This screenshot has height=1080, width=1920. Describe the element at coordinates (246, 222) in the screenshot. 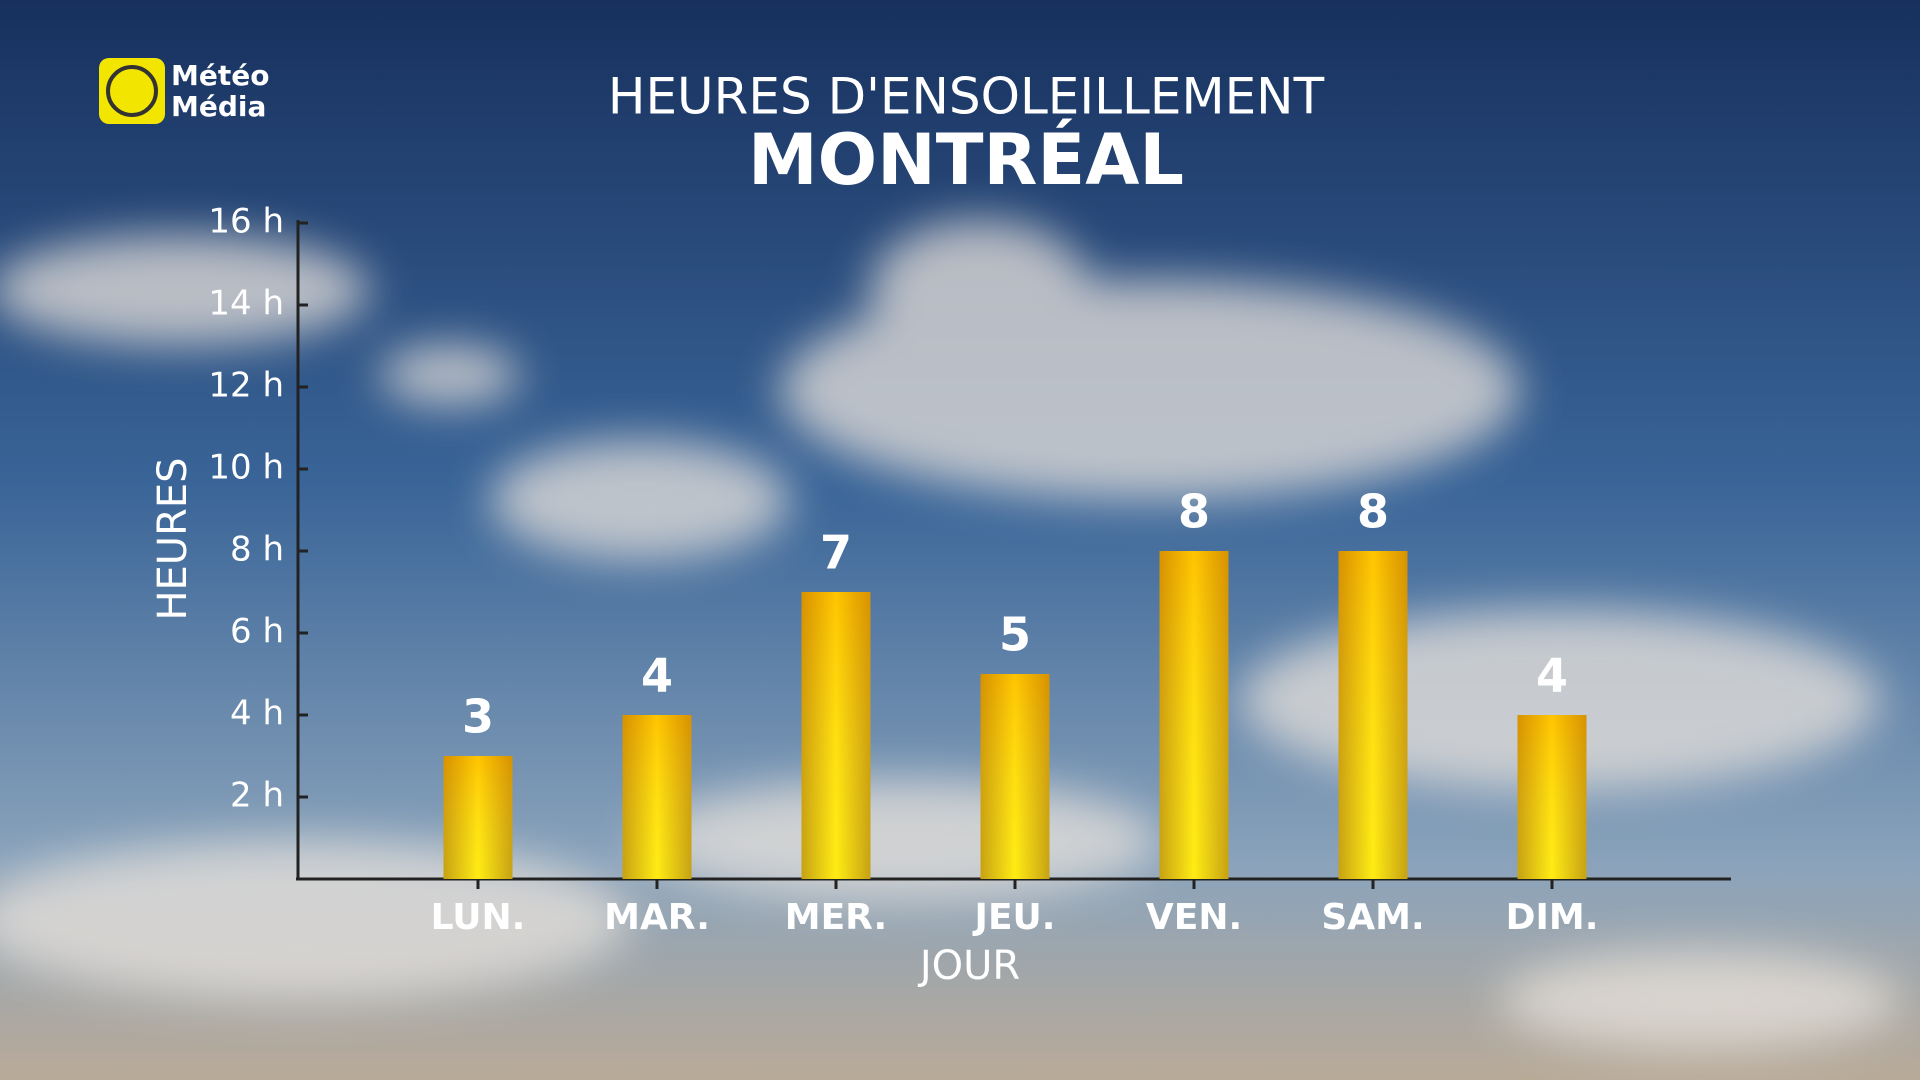

I see `y-tick-label: 16 h` at that location.